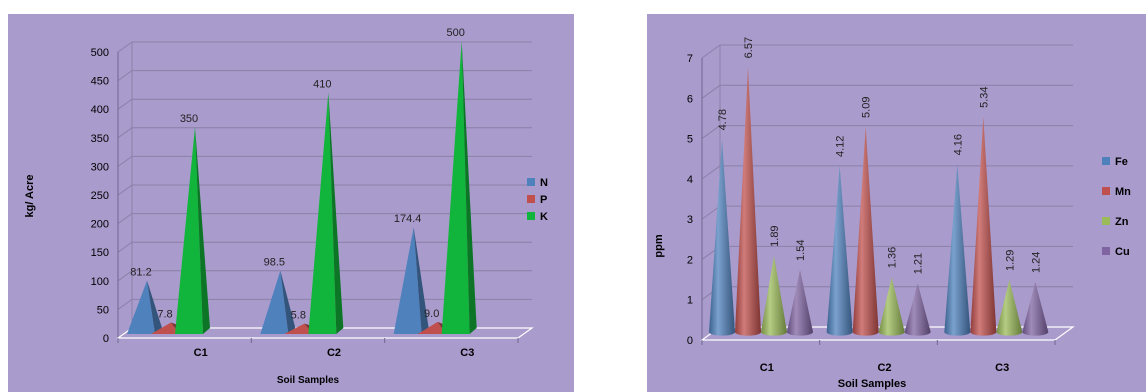  What do you see at coordinates (322, 213) in the screenshot?
I see `bar-K-C2-front` at bounding box center [322, 213].